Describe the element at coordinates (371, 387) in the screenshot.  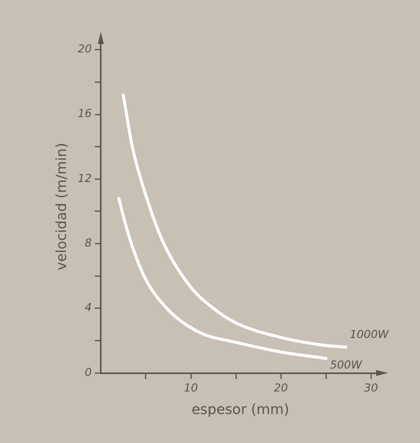
I see `x-tick-label: 30` at that location.